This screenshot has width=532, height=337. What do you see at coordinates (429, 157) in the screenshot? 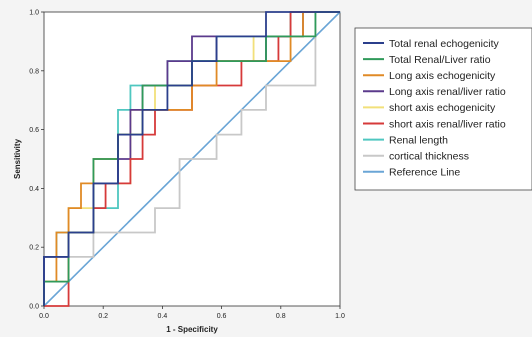
I see `legend-label: cortical thickness` at bounding box center [429, 157].